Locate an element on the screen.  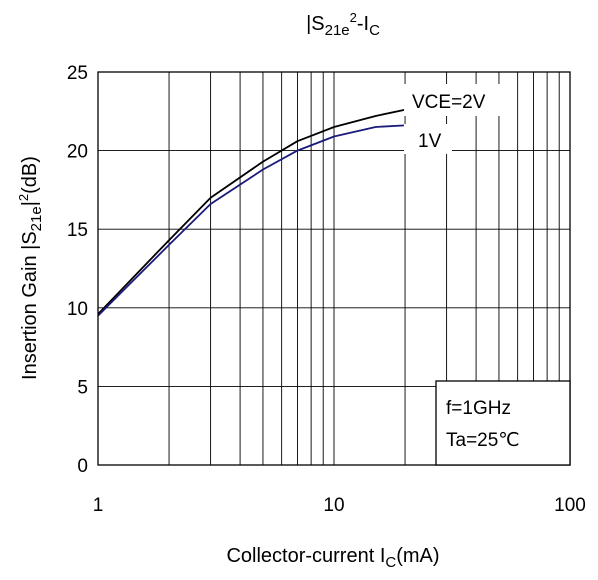
y-tick-label: 15 is located at coordinates (77, 230).